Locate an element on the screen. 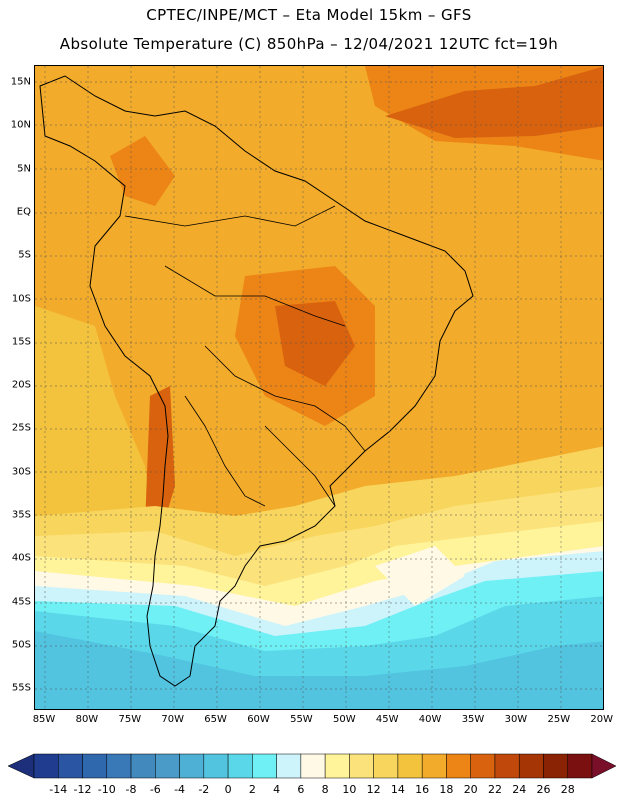 The image size is (618, 800). colorbar-tick-label: 4 is located at coordinates (277, 789).